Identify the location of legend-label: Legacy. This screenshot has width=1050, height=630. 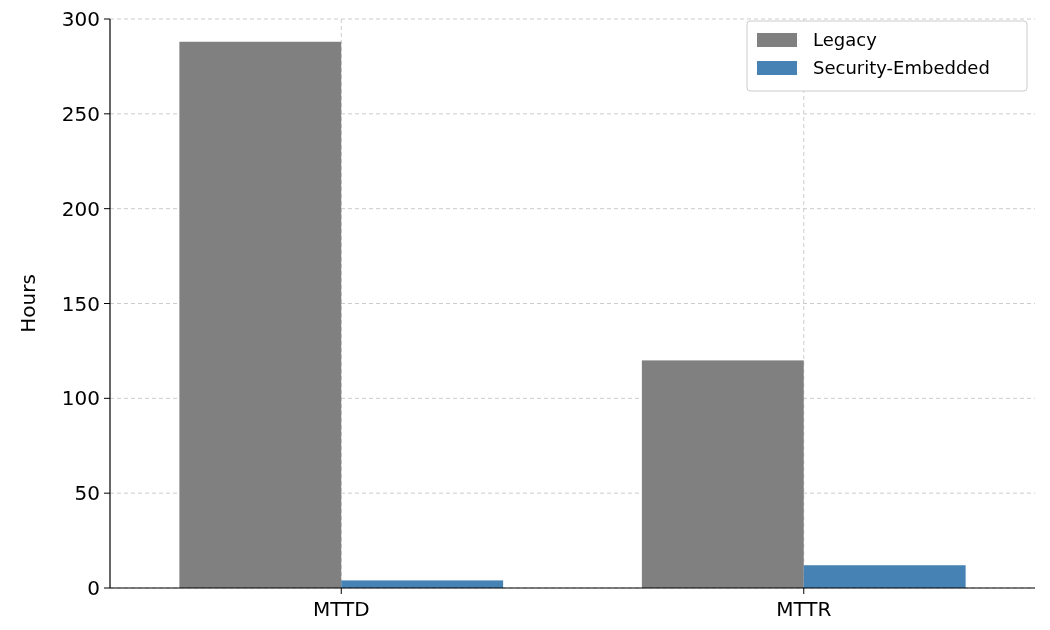
(845, 40).